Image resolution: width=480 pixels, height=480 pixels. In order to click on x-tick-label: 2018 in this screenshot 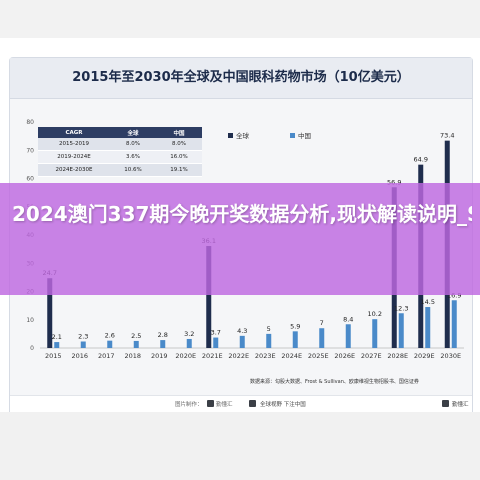, I will do `click(132, 356)`.